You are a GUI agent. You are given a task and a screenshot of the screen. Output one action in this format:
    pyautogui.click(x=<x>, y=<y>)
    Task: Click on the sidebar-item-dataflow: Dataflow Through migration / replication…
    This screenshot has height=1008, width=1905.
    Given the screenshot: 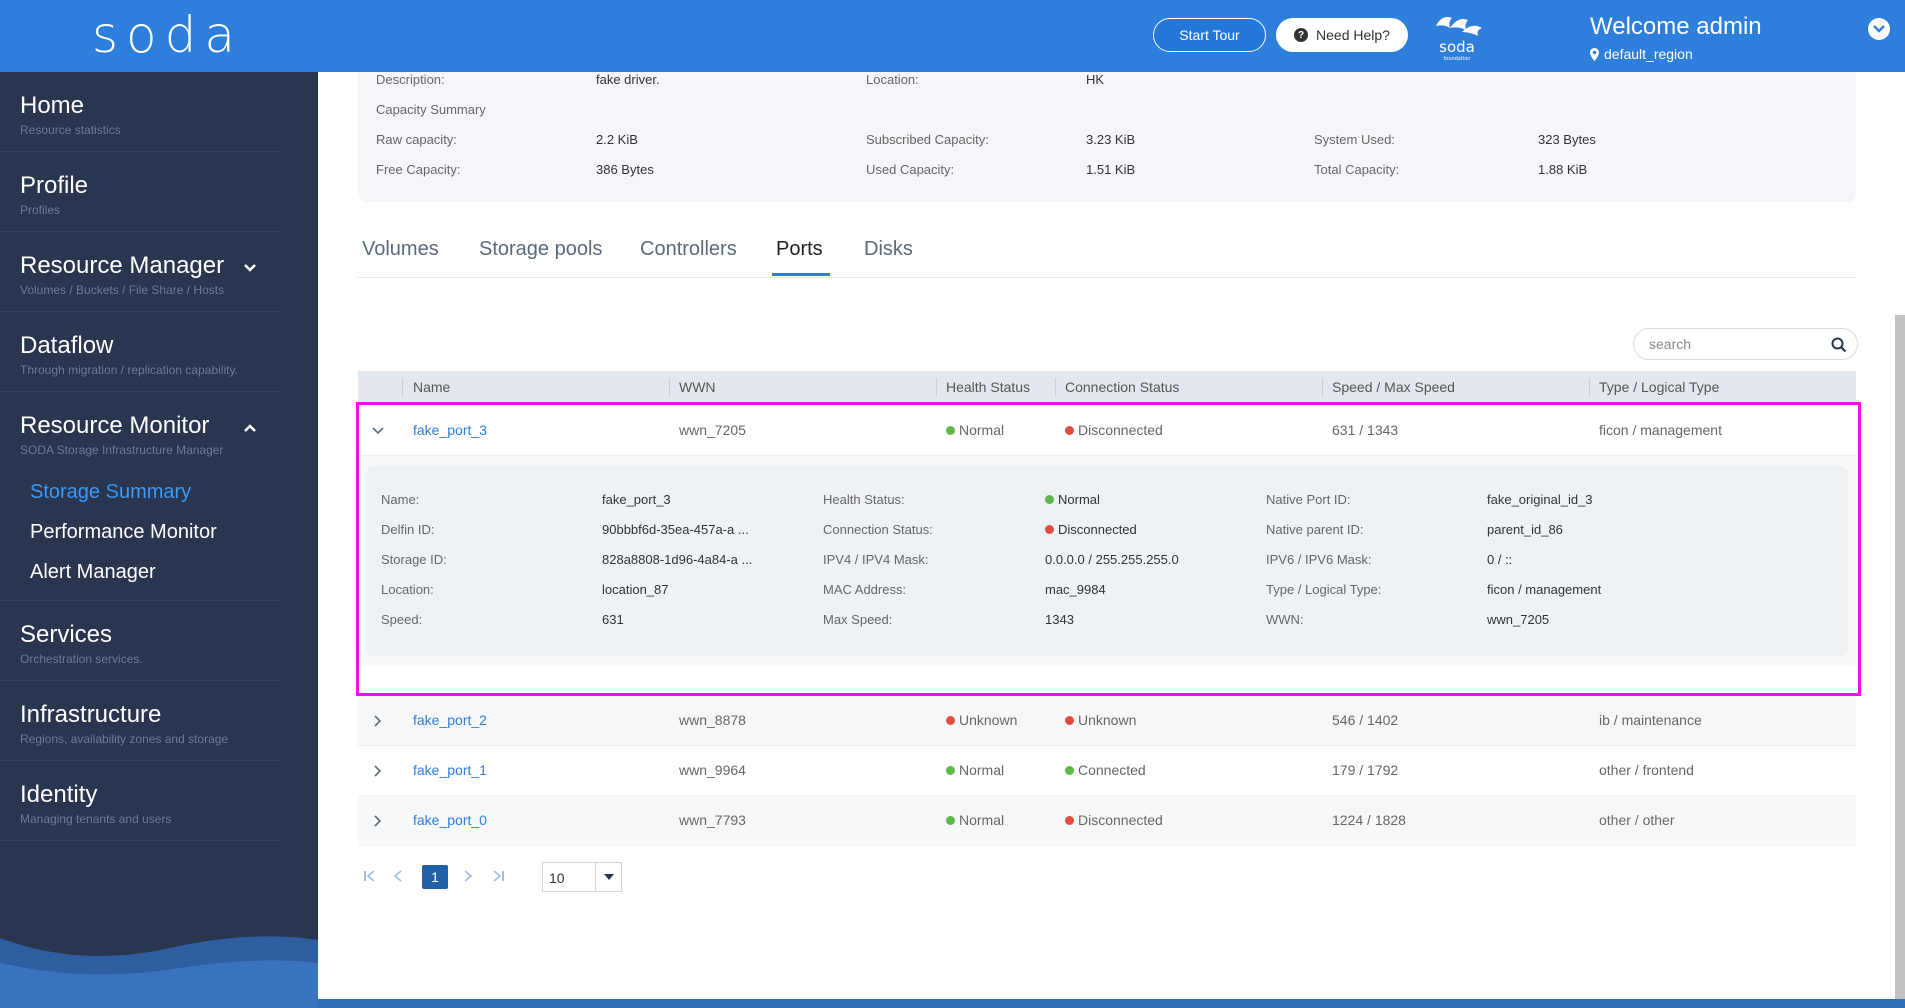 What is the action you would take?
    pyautogui.click(x=139, y=352)
    